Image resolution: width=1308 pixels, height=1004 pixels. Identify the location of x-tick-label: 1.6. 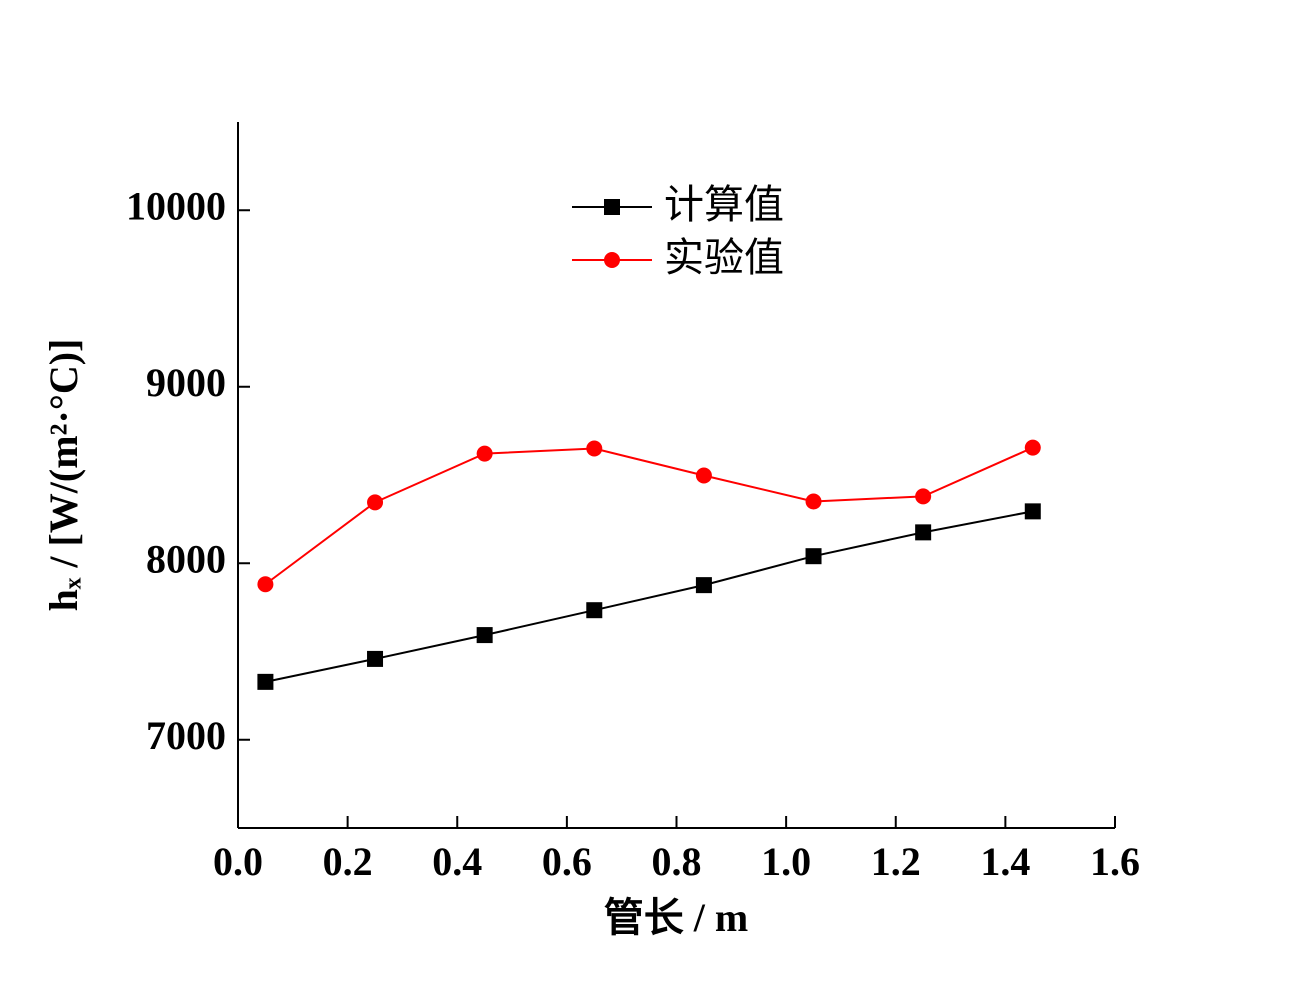
(1115, 861).